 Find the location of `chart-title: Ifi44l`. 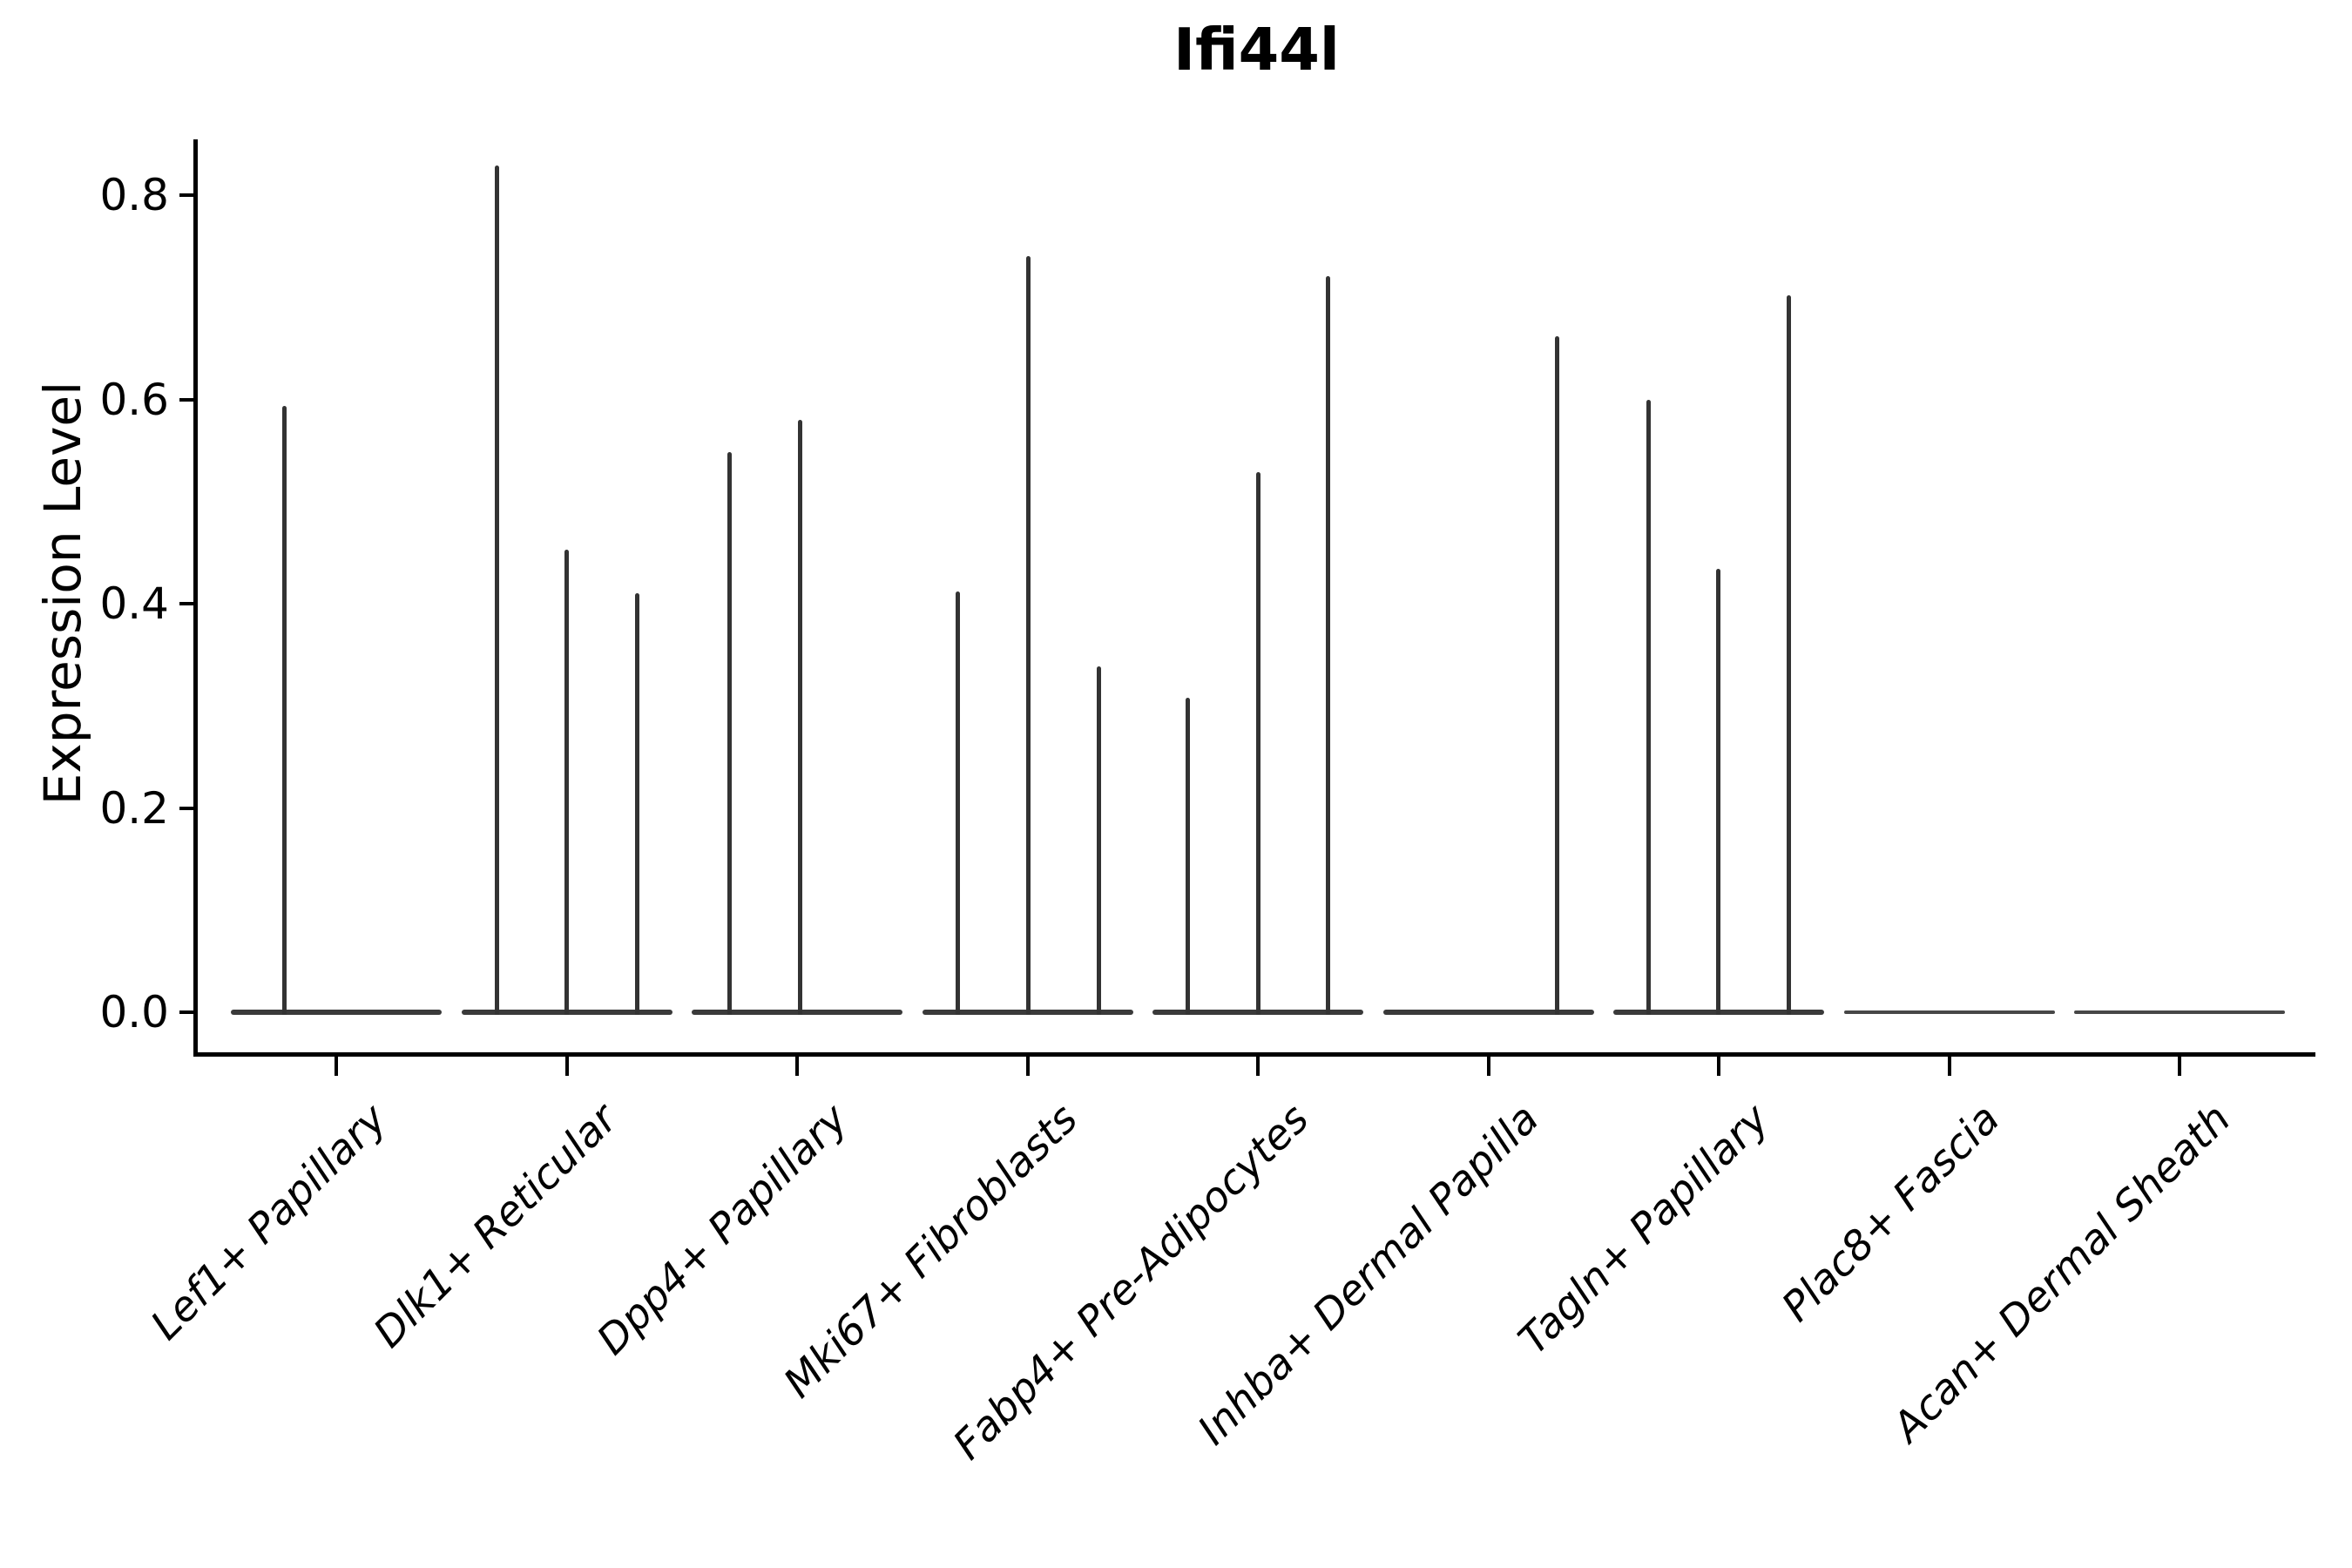

chart-title: Ifi44l is located at coordinates (1256, 50).